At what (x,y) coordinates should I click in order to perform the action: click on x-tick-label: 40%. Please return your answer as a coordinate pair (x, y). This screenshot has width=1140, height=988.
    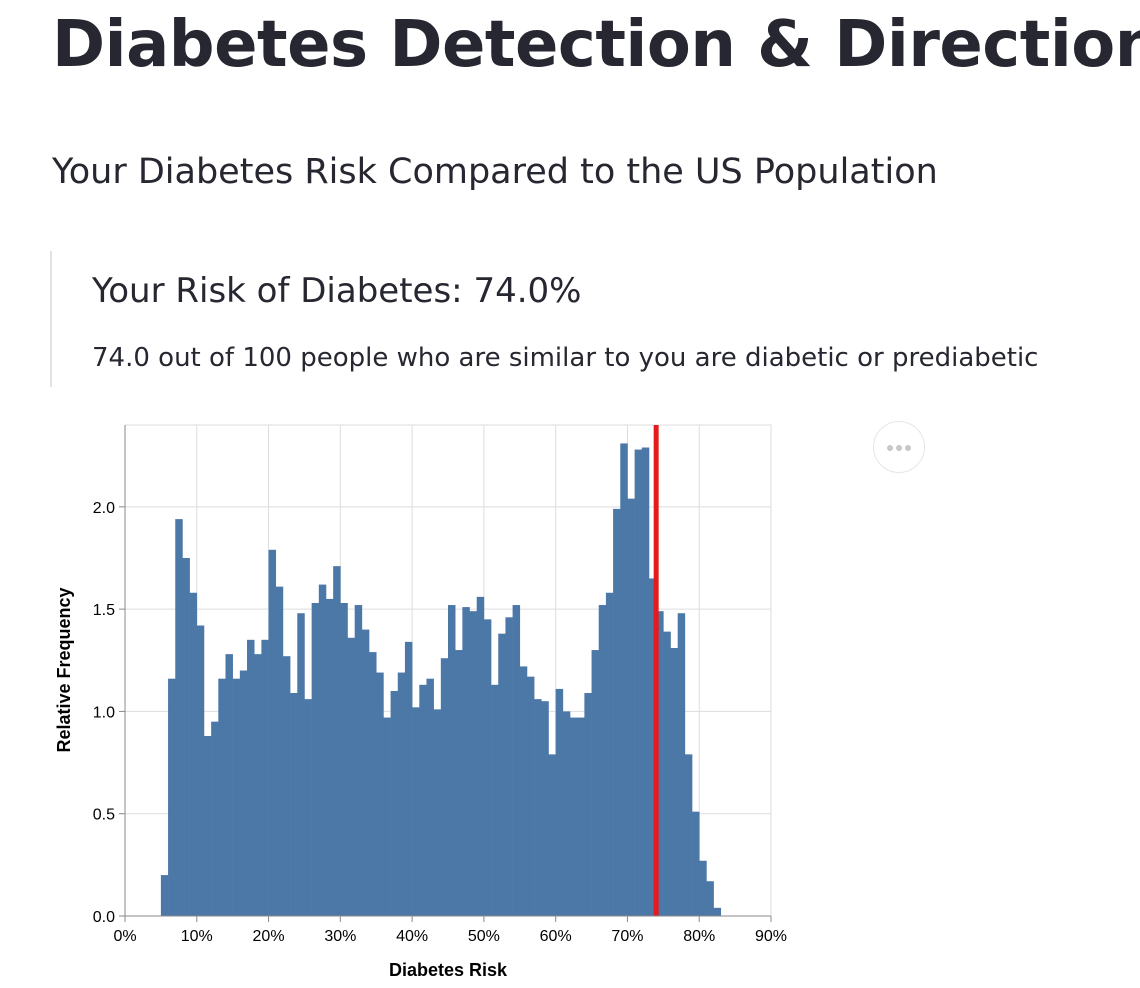
    Looking at the image, I should click on (412, 936).